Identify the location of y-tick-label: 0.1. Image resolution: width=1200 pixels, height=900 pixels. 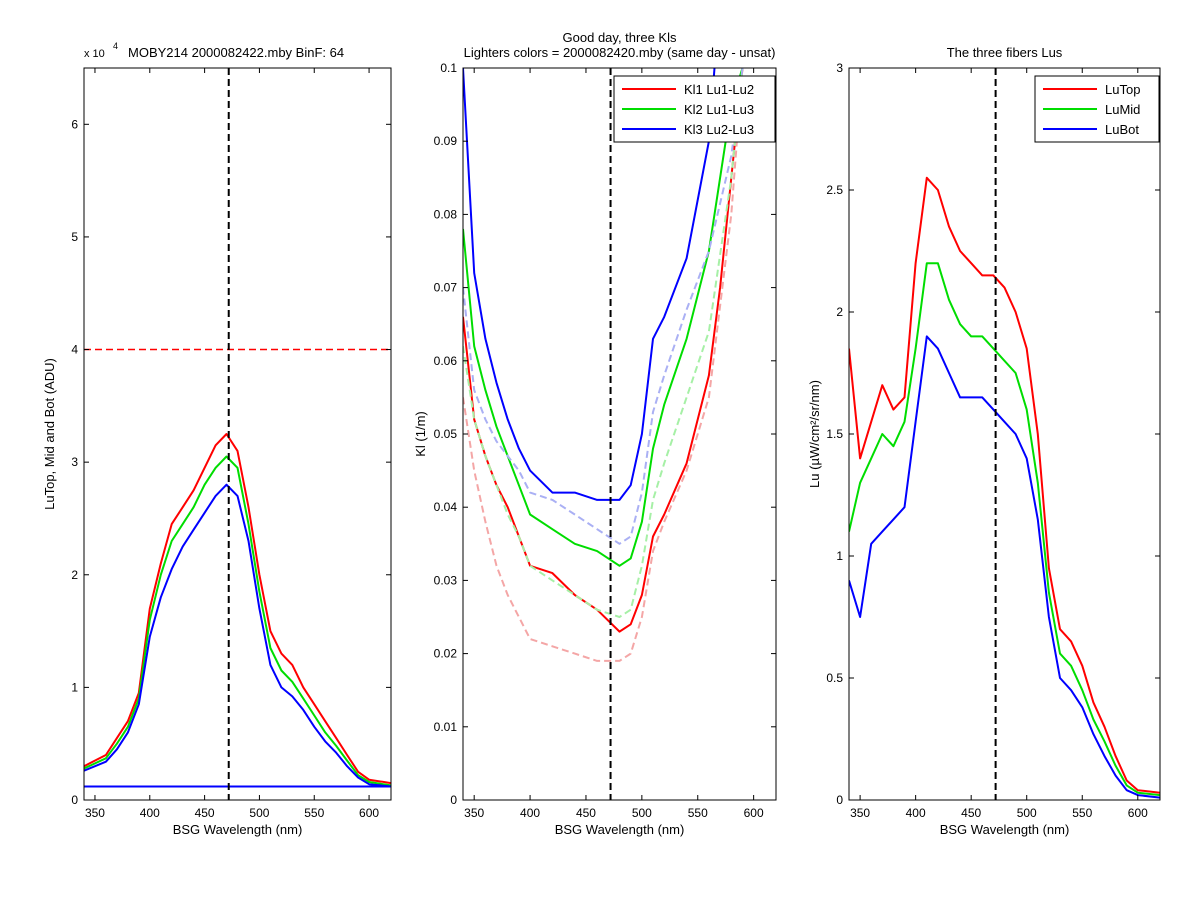
(448, 68).